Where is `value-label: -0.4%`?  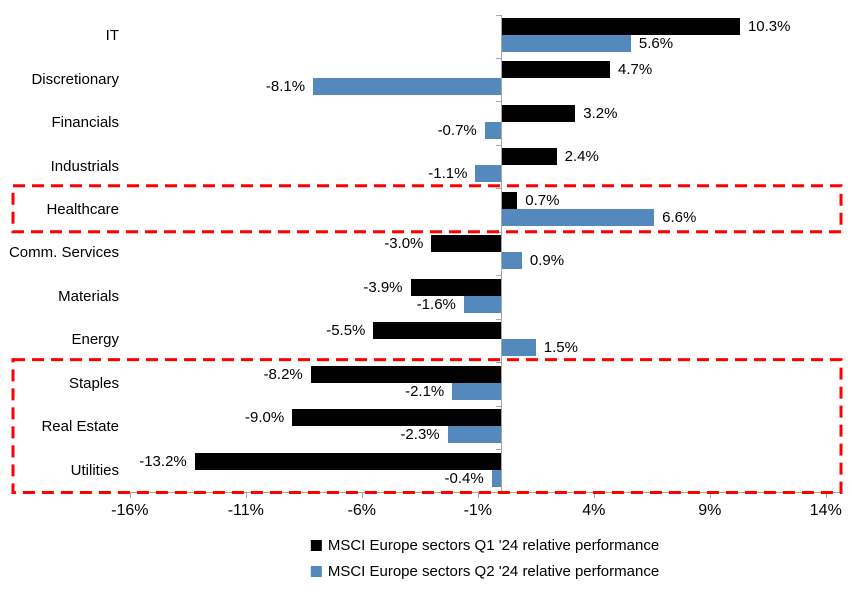
value-label: -0.4% is located at coordinates (464, 478).